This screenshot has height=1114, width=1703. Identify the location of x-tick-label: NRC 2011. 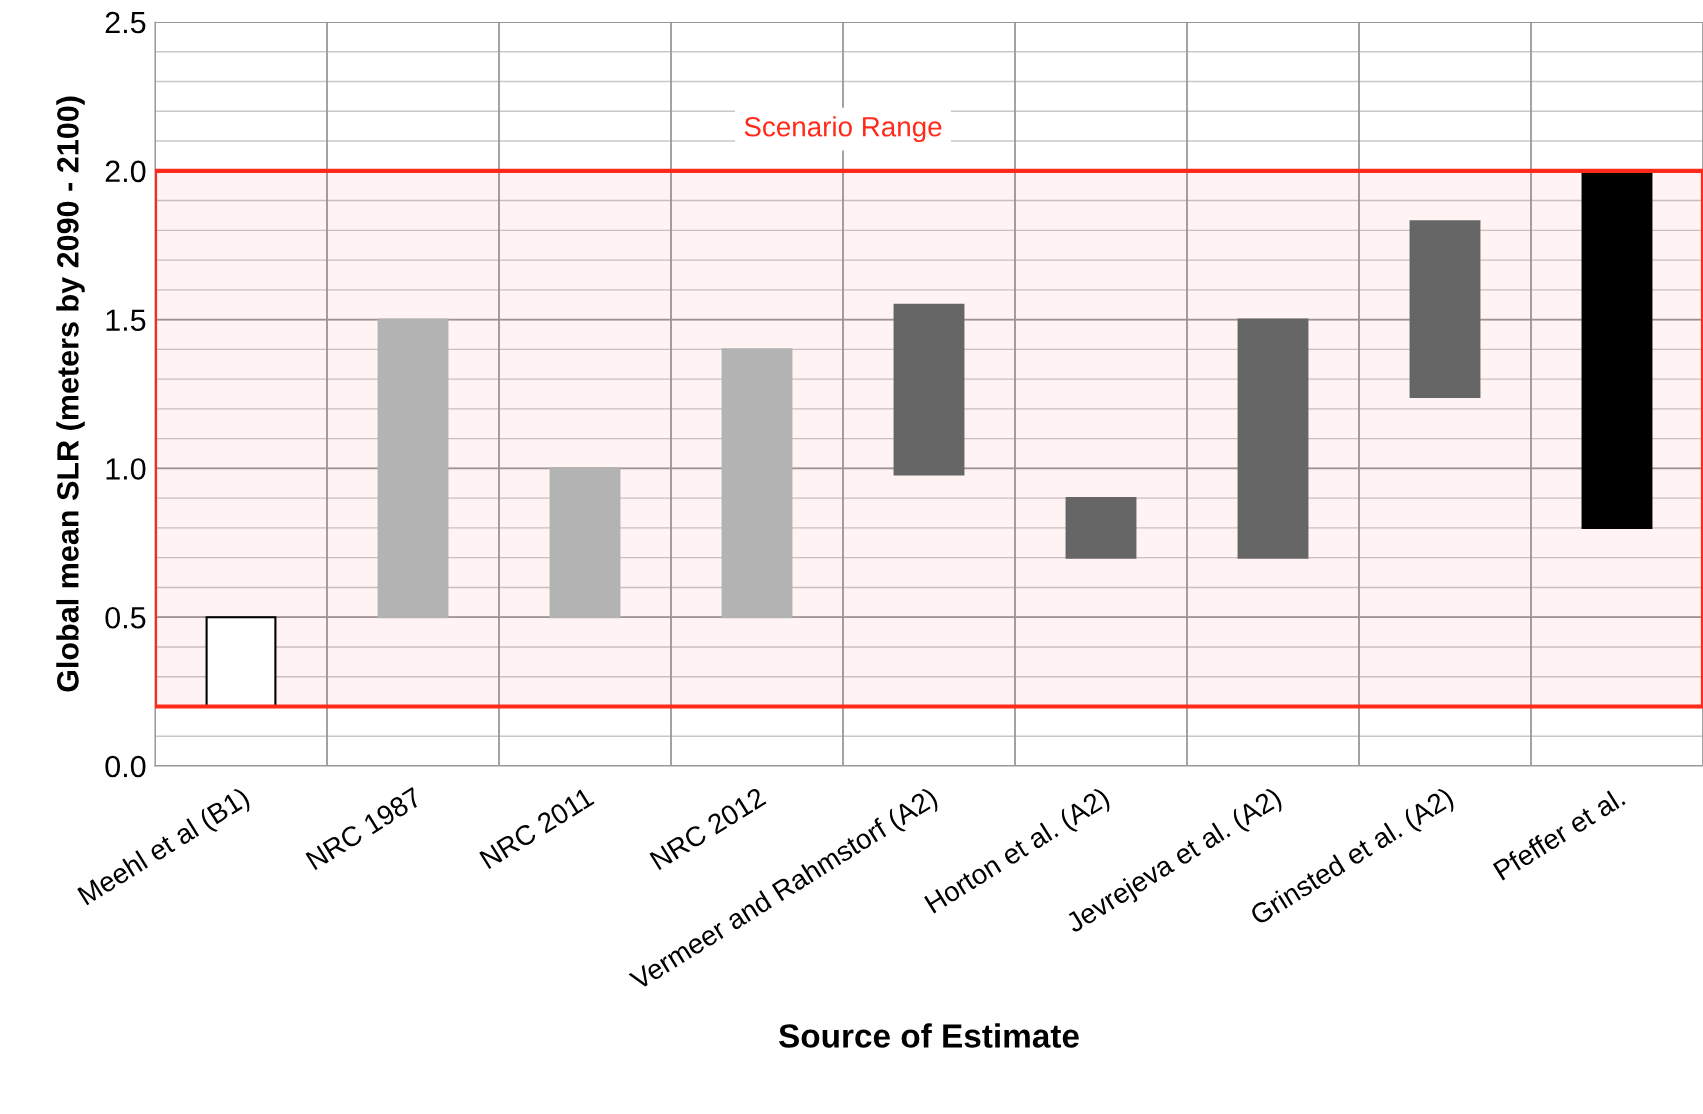
(537, 828).